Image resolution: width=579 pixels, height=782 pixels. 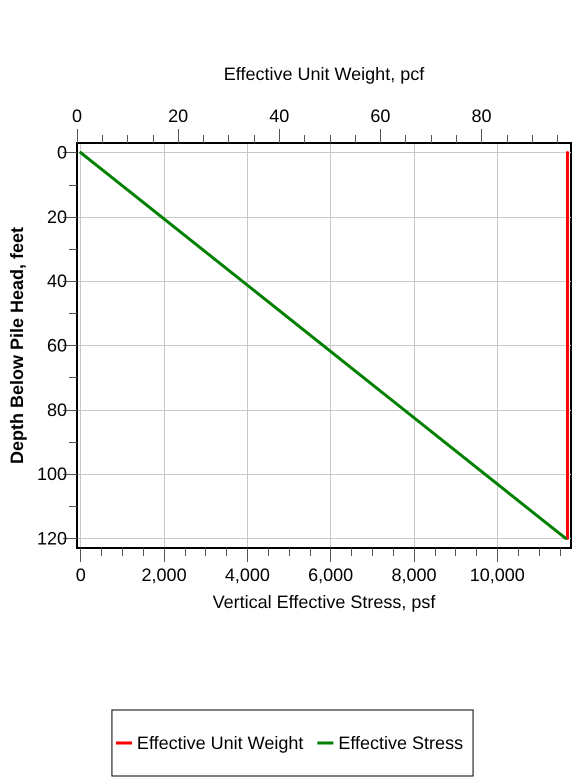 I want to click on y-tick-label: 0, so click(x=61, y=152).